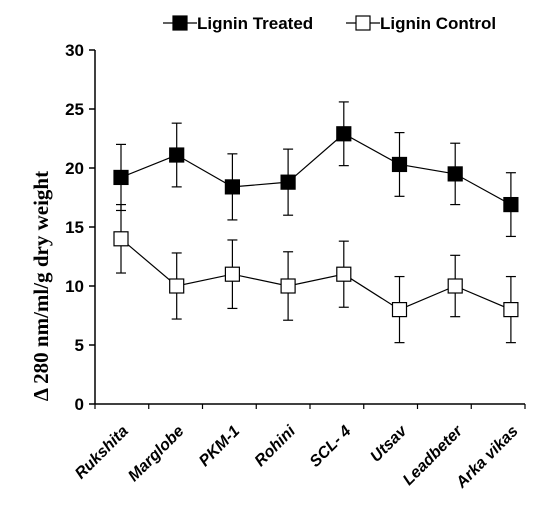 The height and width of the screenshot is (529, 533). I want to click on legend-item-1: Lignin Treated, so click(238, 23).